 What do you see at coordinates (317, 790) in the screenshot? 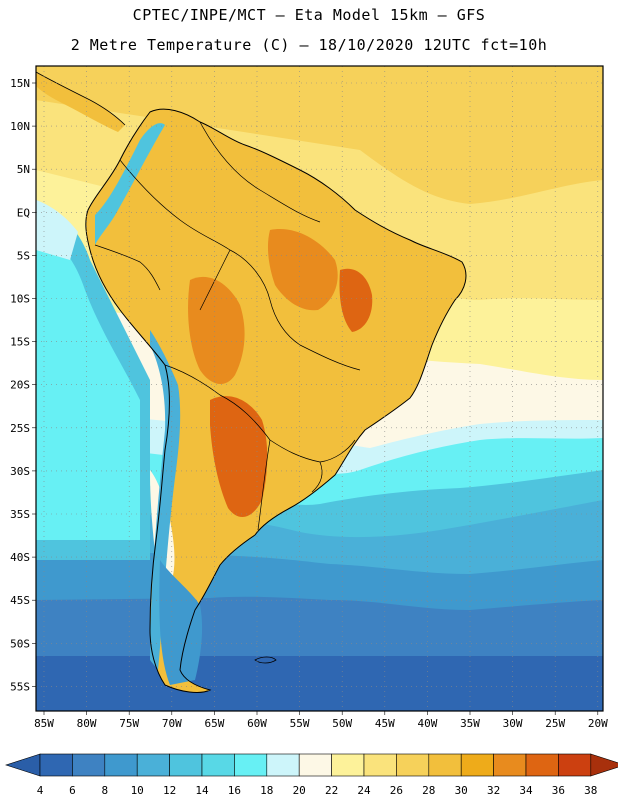
I see `colorbar-labels: 4 6 8 10 12 14 16 18 20 22 24 26 28 30 32 34 36 38` at bounding box center [317, 790].